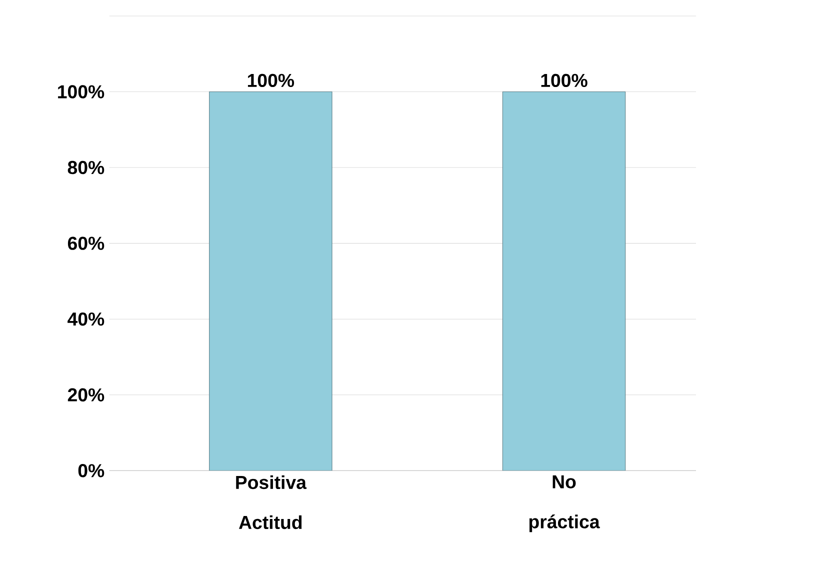  What do you see at coordinates (86, 243) in the screenshot?
I see `y-tick-label: 60%` at bounding box center [86, 243].